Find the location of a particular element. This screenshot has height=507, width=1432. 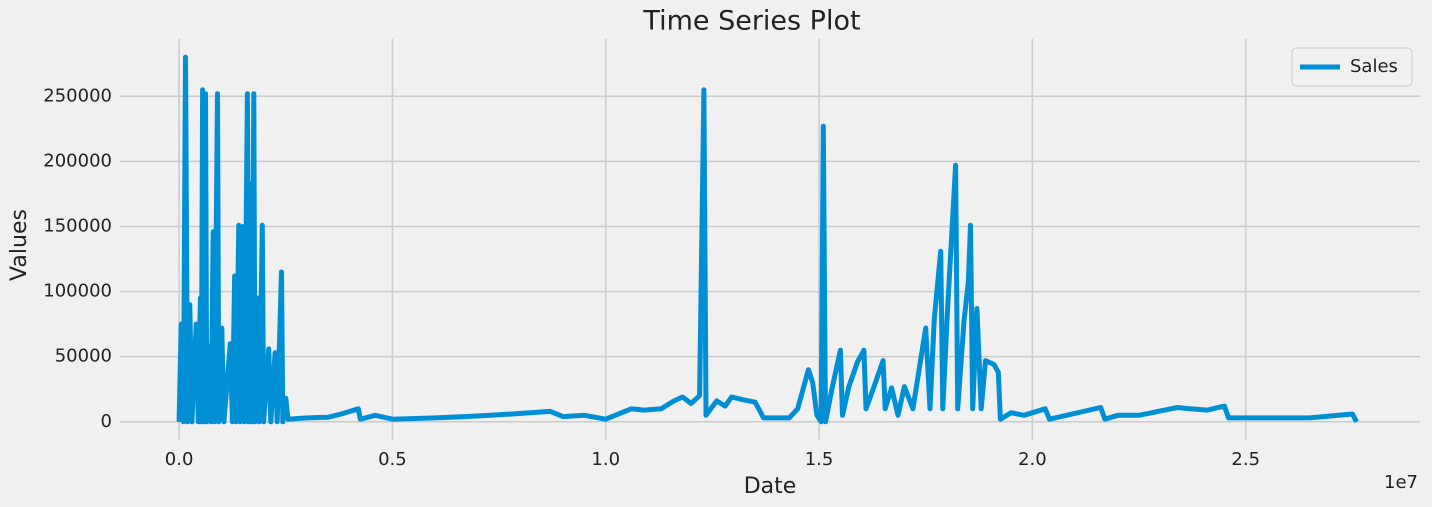

x-tick-label: 2.5 is located at coordinates (1245, 459).